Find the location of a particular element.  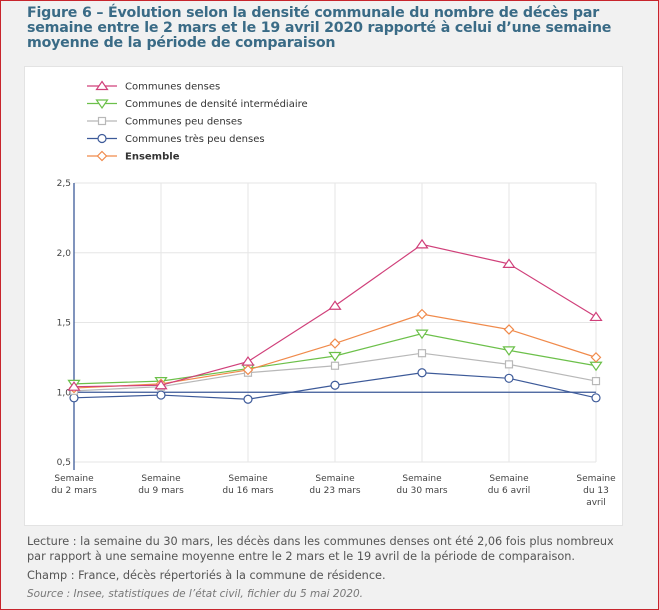

x-tick-label: Semaine du 13 avril is located at coordinates (596, 491).